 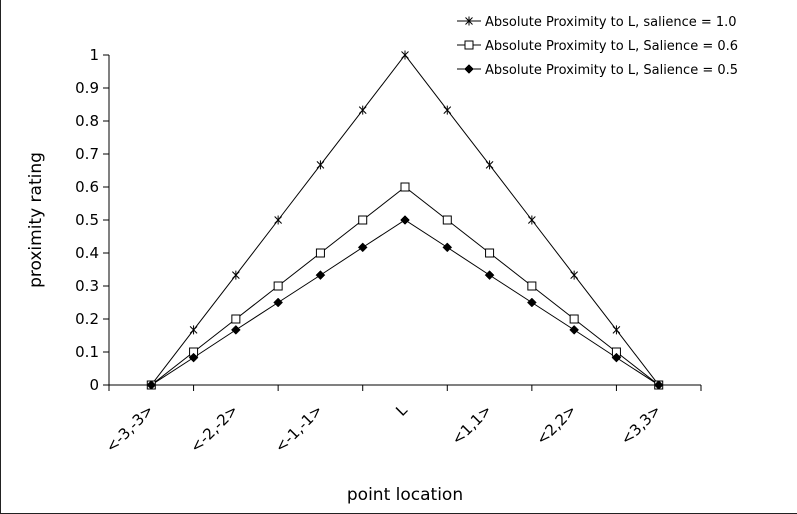 I want to click on y-axis-title: proximity rating, so click(x=36, y=220).